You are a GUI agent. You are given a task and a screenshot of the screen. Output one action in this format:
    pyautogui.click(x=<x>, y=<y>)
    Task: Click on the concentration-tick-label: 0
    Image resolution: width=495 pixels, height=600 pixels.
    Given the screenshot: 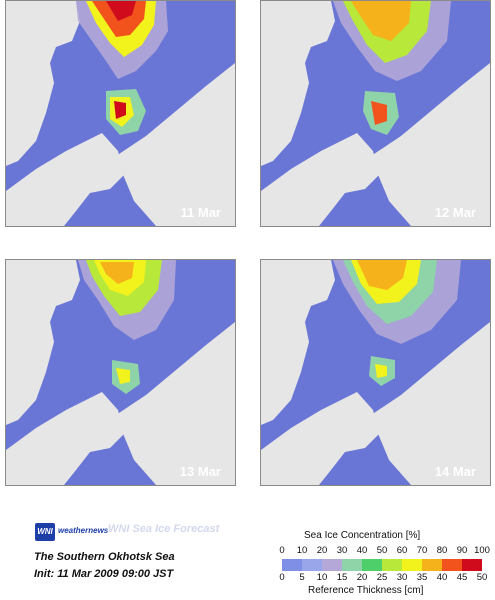 What is the action you would take?
    pyautogui.click(x=282, y=550)
    